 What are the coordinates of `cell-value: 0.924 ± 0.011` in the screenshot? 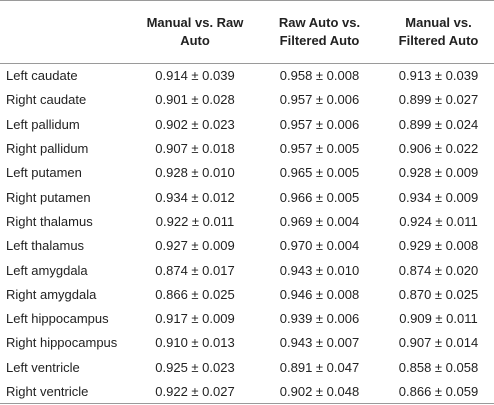 It's located at (438, 221).